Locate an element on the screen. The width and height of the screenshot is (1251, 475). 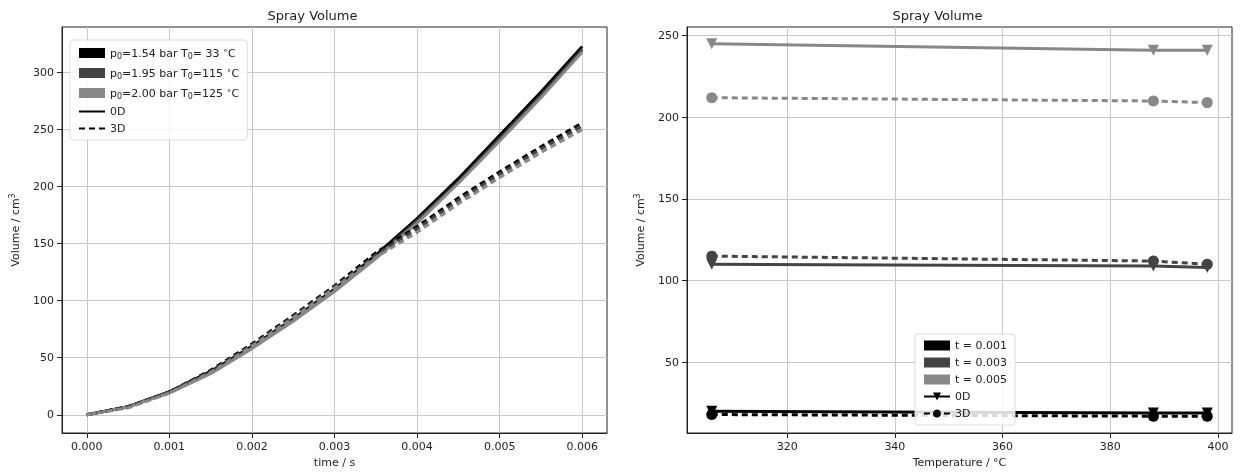
y-tick-label: 0 is located at coordinates (50, 415).